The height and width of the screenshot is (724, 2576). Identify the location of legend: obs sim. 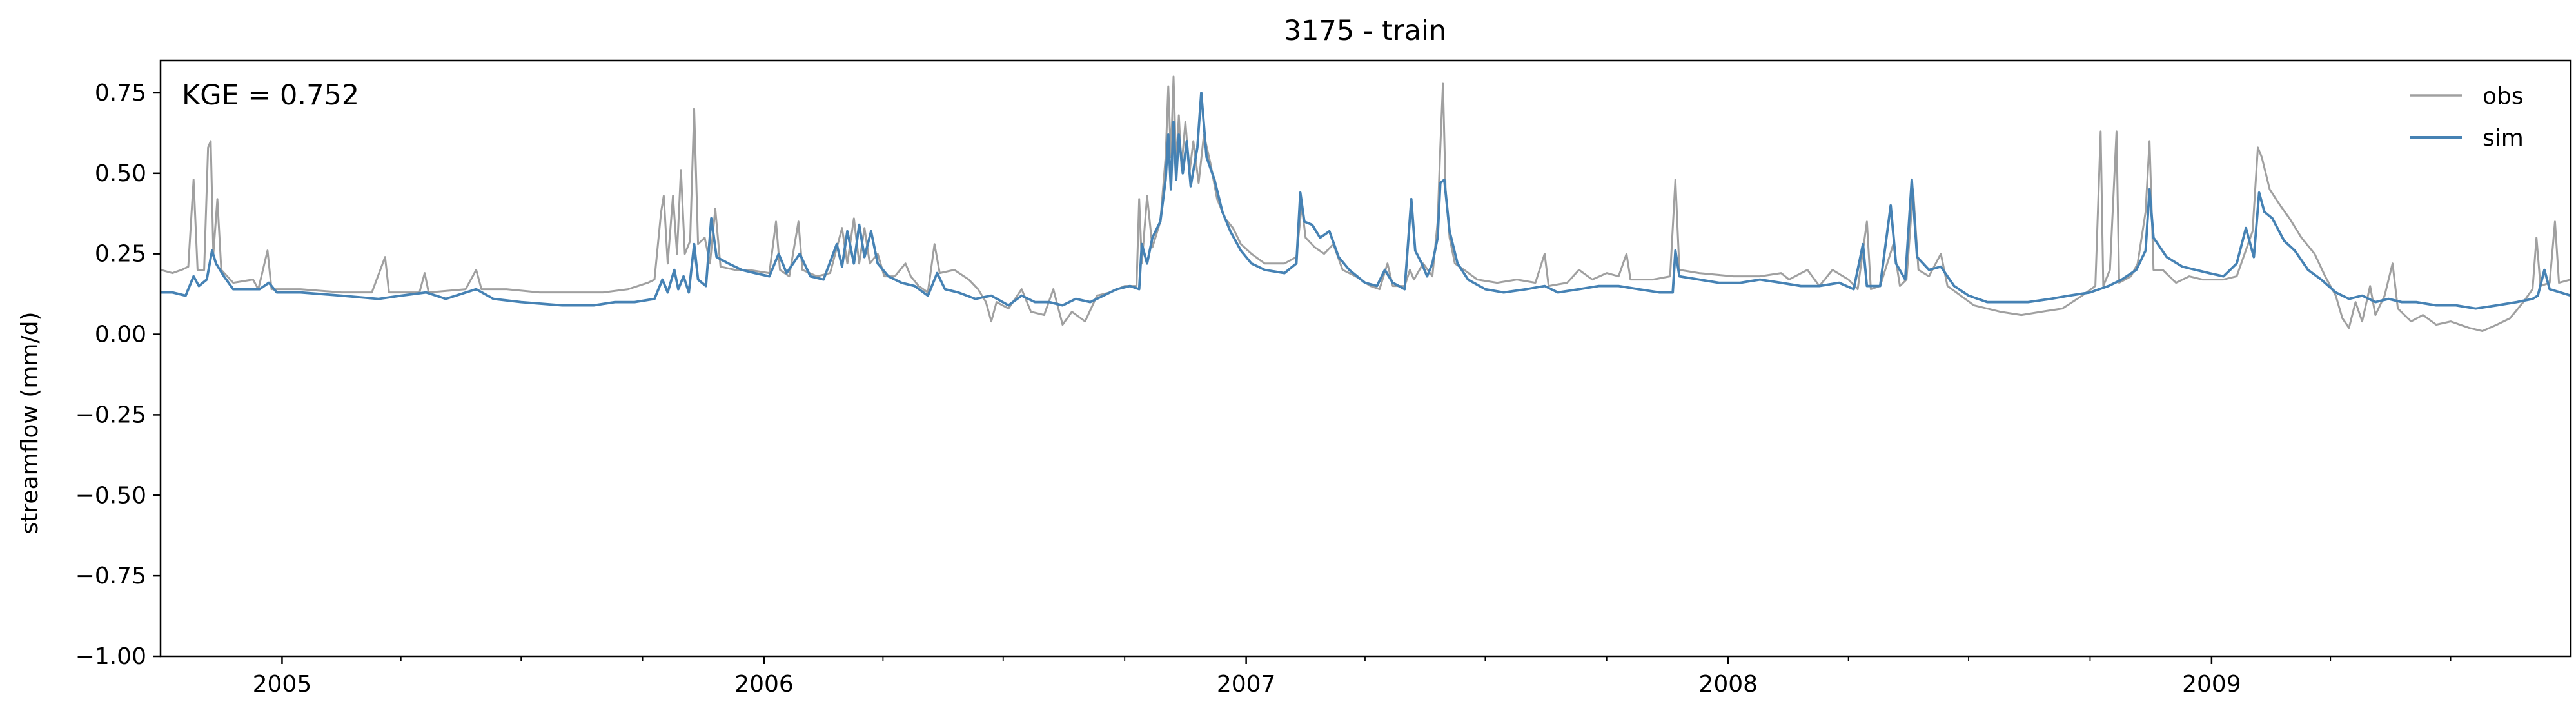
(2467, 117).